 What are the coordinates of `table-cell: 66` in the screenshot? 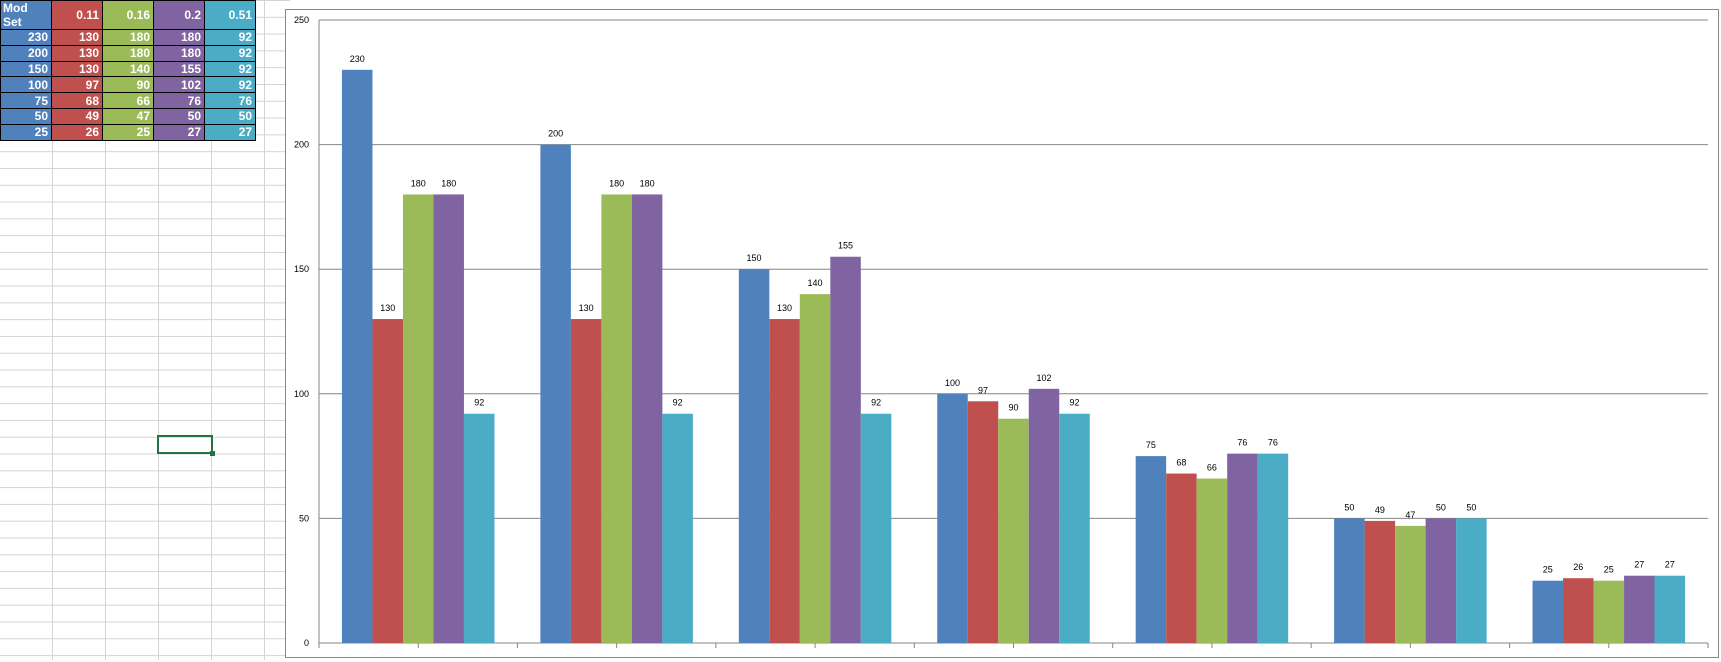 It's located at (128, 100).